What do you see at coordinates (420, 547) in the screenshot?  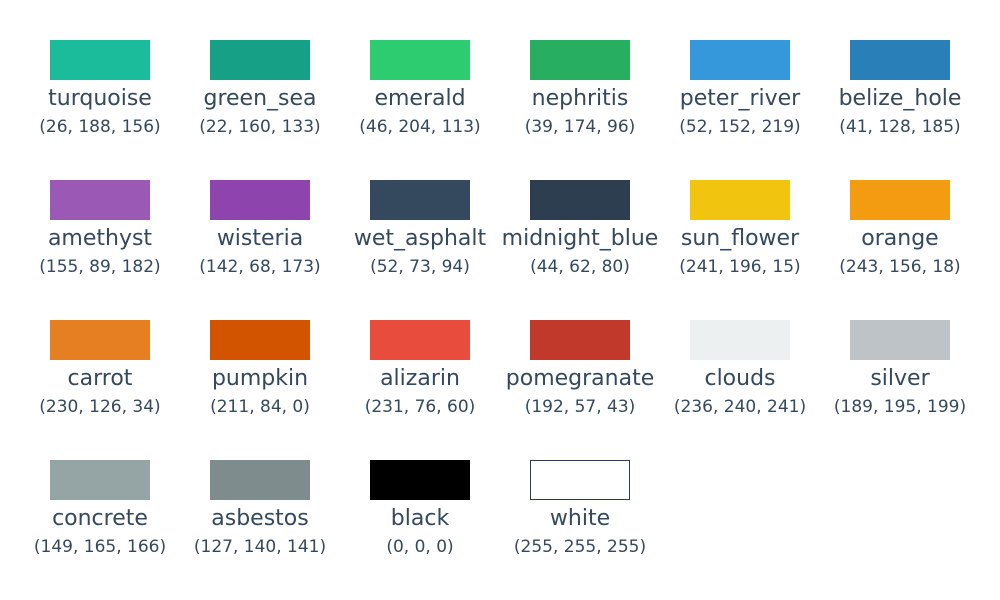 I see `color-rgb-label: (0, 0, 0)` at bounding box center [420, 547].